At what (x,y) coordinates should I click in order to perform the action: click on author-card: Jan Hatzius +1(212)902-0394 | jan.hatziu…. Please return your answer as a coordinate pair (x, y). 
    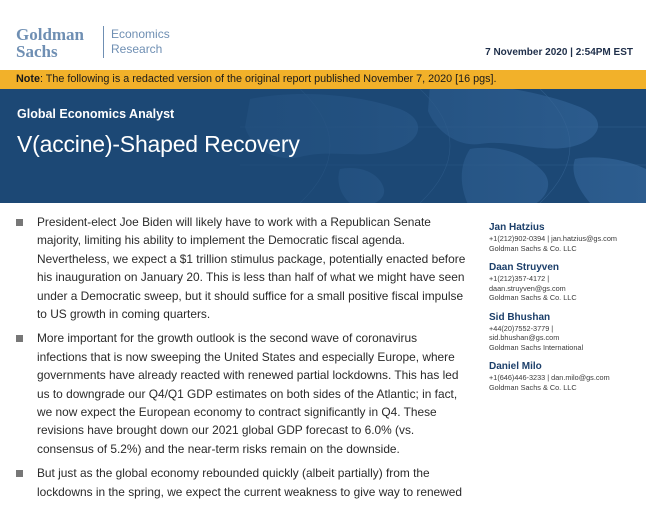
    Looking at the image, I should click on (566, 237).